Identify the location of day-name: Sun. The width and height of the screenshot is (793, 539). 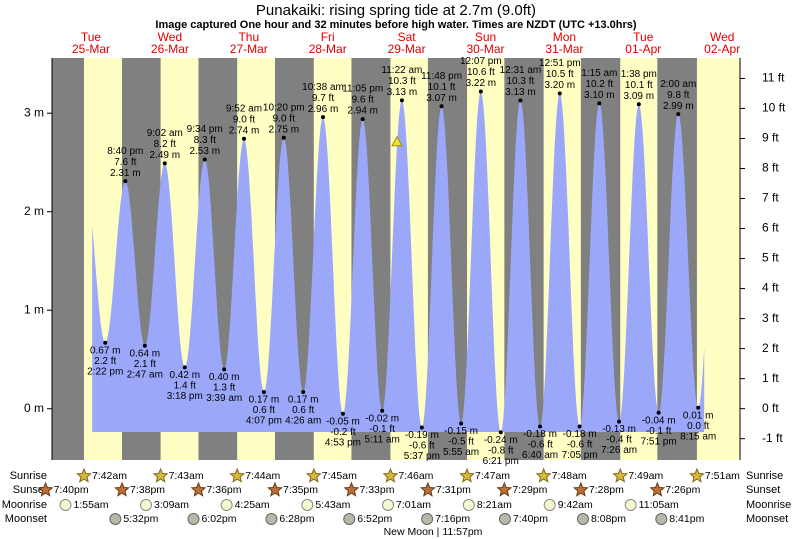
(485, 37).